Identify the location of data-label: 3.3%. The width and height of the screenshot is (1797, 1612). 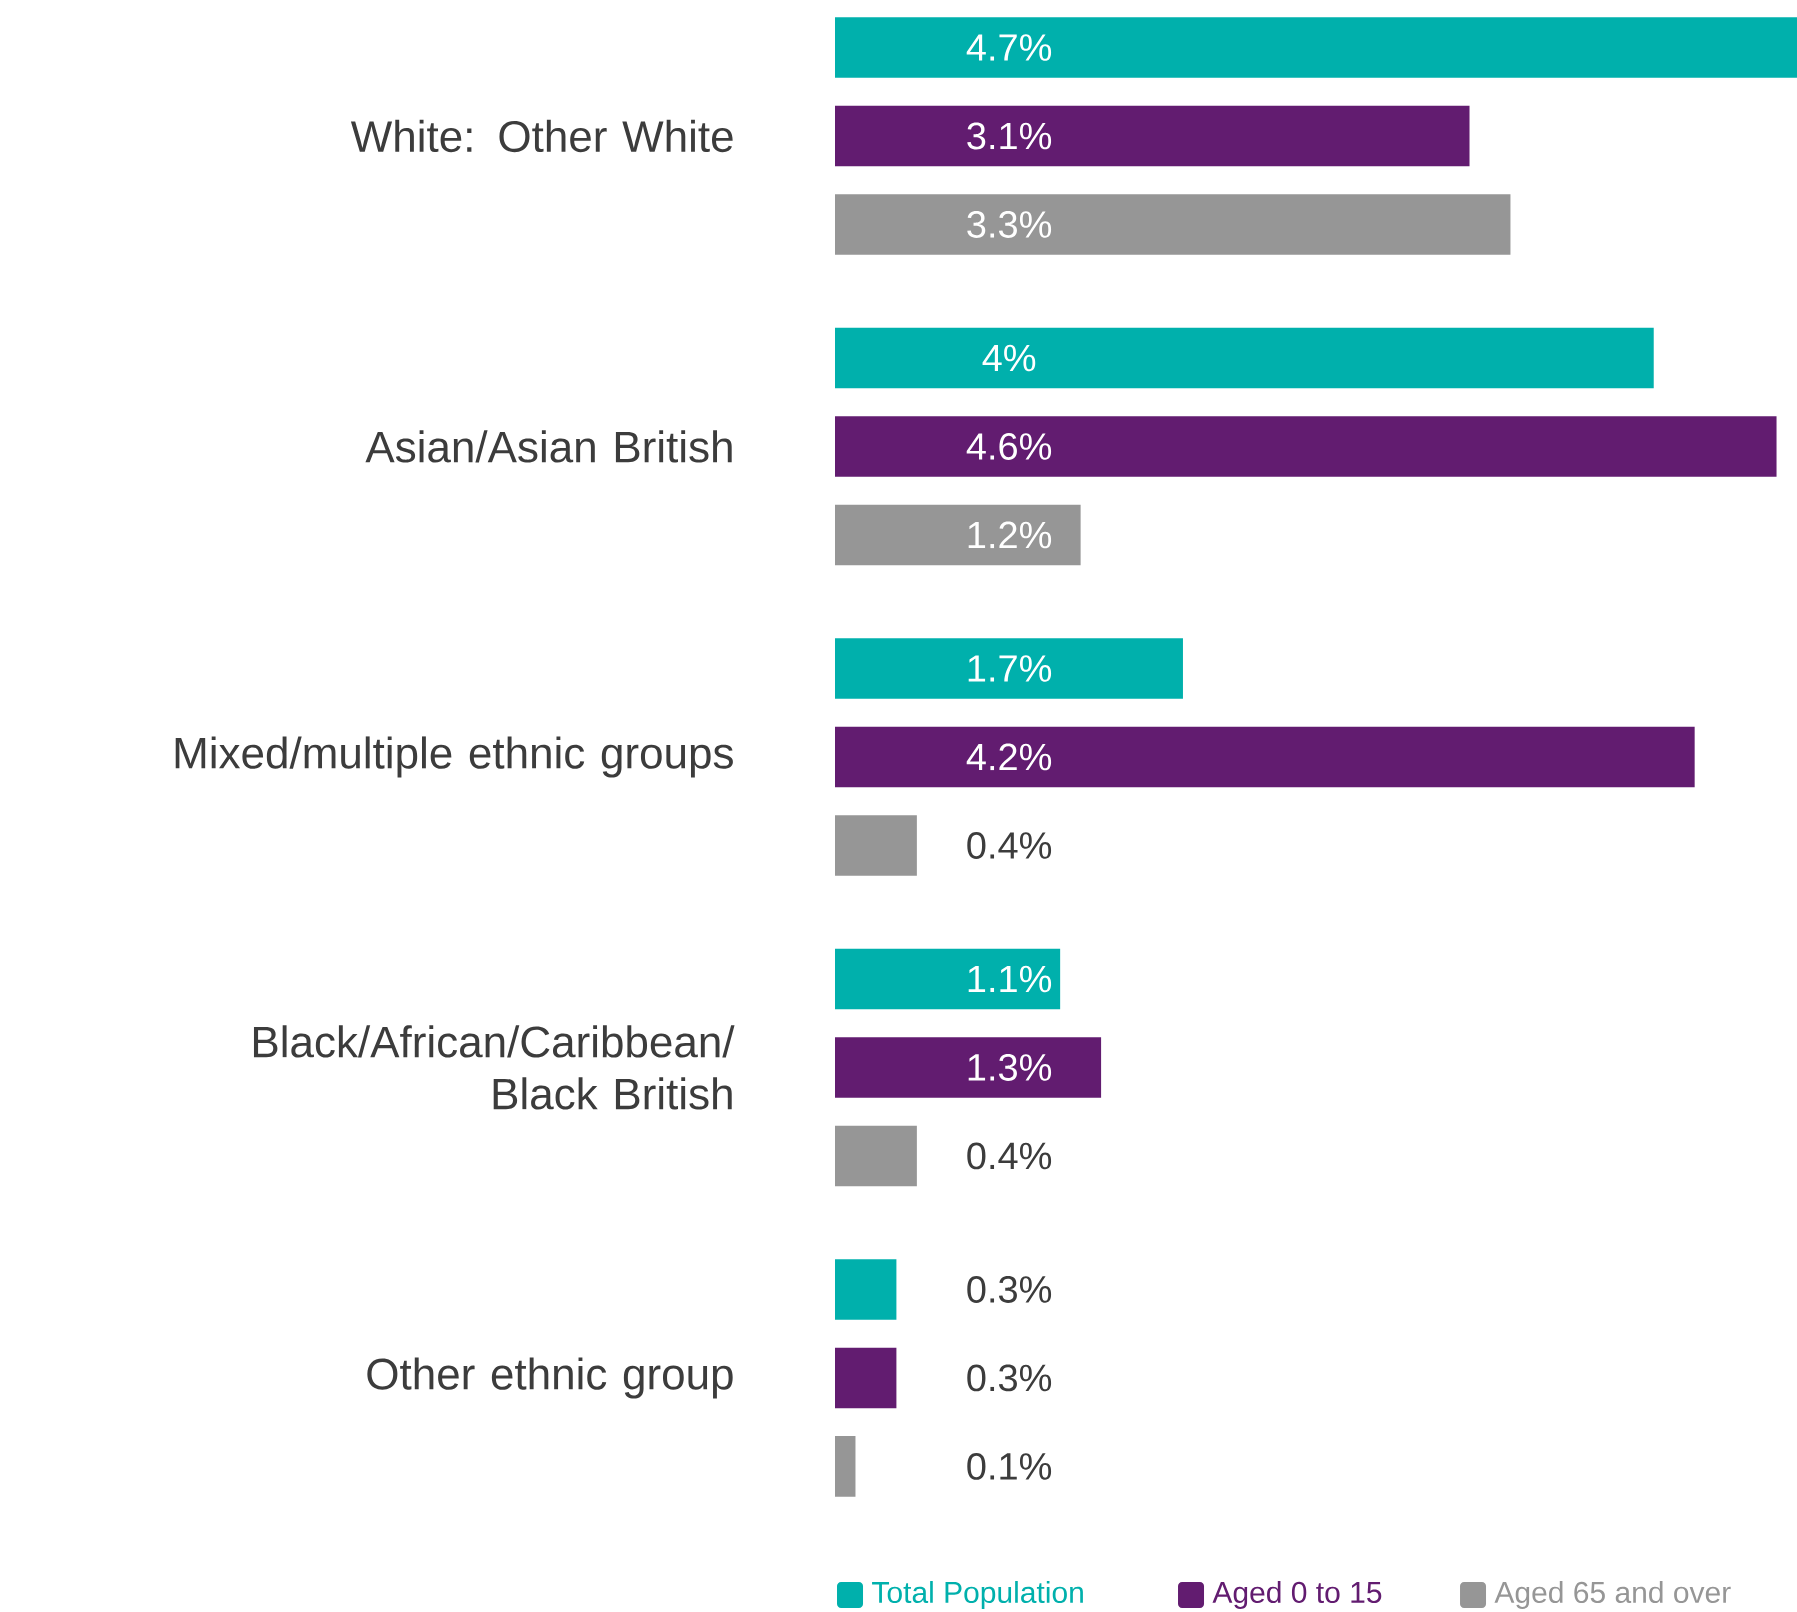
(1009, 224).